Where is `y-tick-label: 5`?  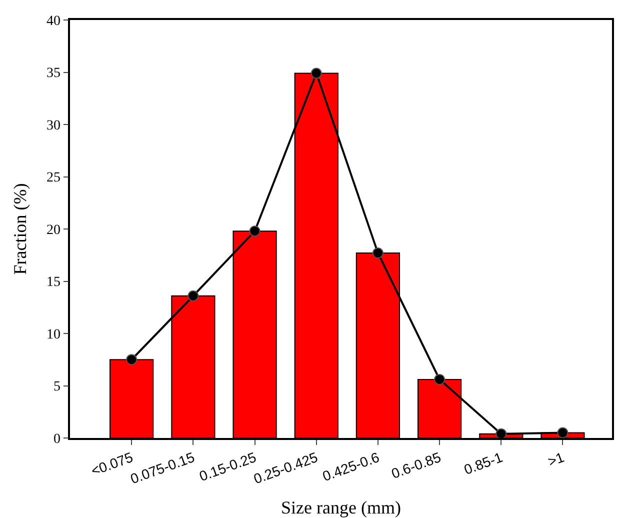
y-tick-label: 5 is located at coordinates (56, 387).